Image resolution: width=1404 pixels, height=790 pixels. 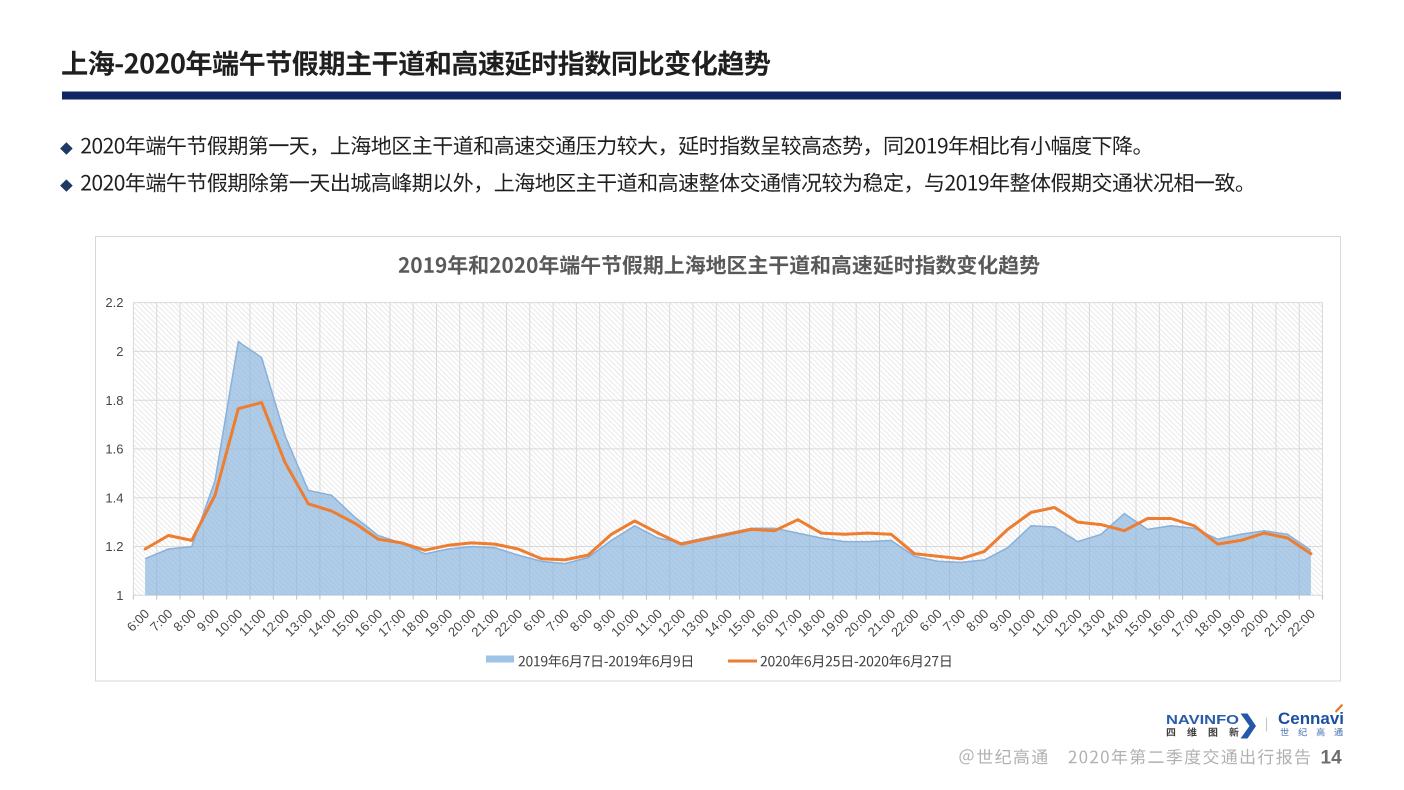 What do you see at coordinates (114, 400) in the screenshot?
I see `svg-text: 1.8` at bounding box center [114, 400].